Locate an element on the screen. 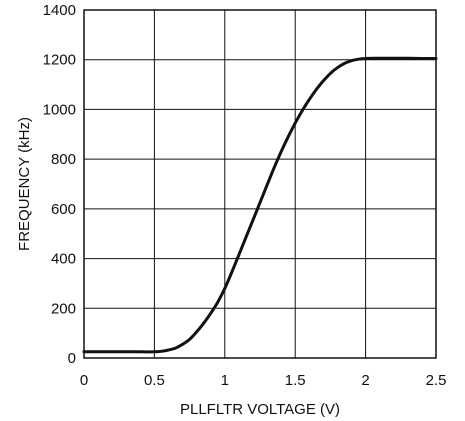 Image resolution: width=465 pixels, height=421 pixels. y-tick-label: 600 is located at coordinates (63, 209).